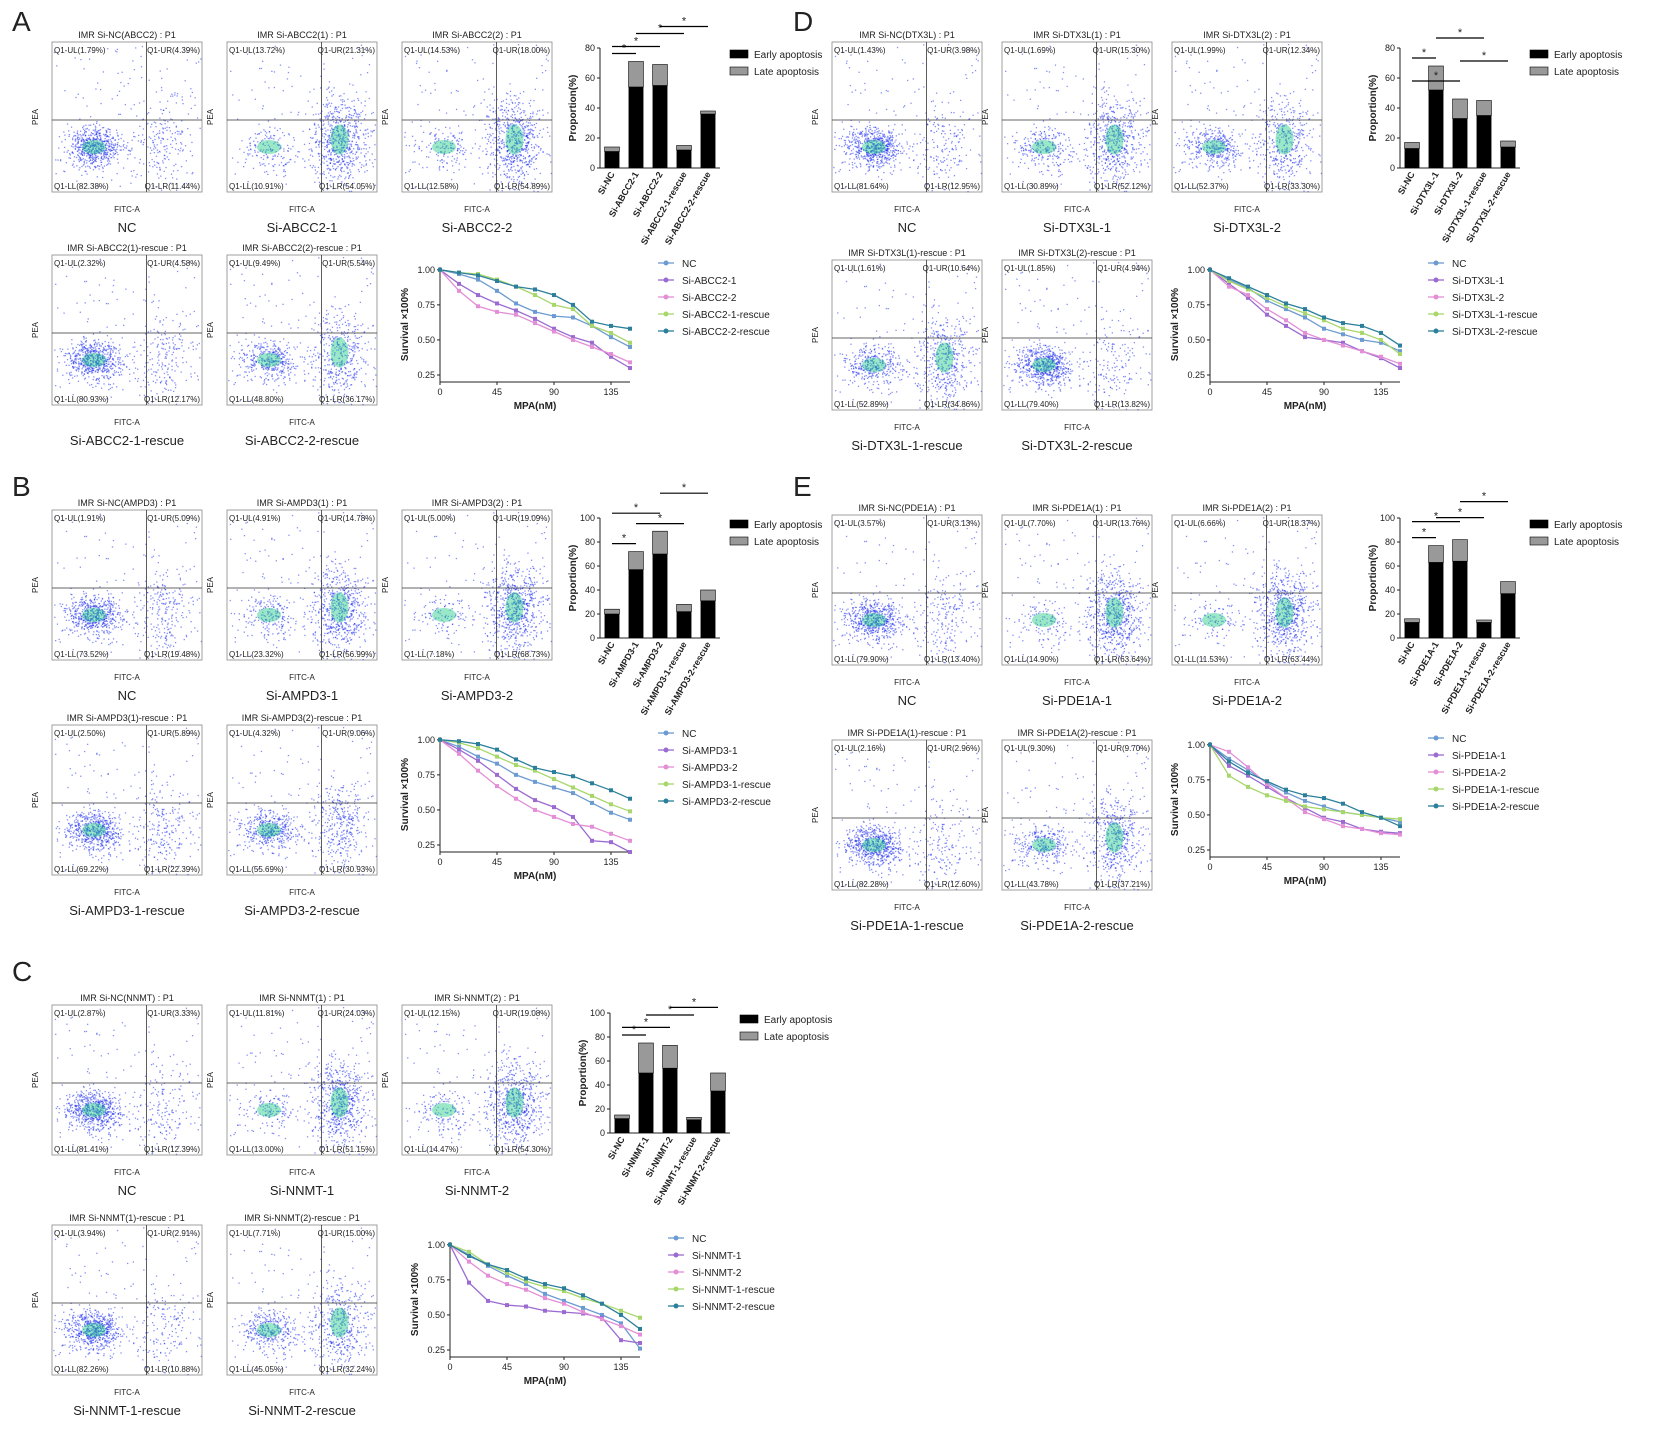 The height and width of the screenshot is (1444, 1654). I want to click on bar-category-label: Si-ABCC2-2-rescue, so click(688, 208).